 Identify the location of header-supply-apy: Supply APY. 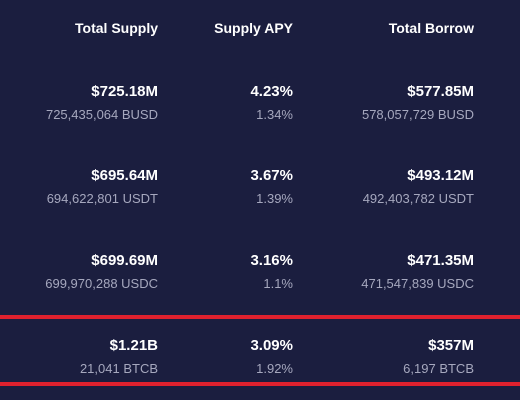
(253, 28).